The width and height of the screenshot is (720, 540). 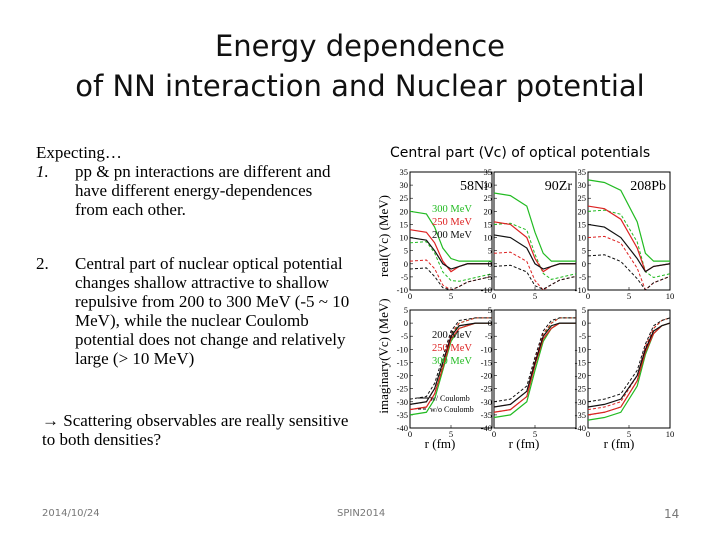 I want to click on footer-event: SPIN2014, so click(x=361, y=513).